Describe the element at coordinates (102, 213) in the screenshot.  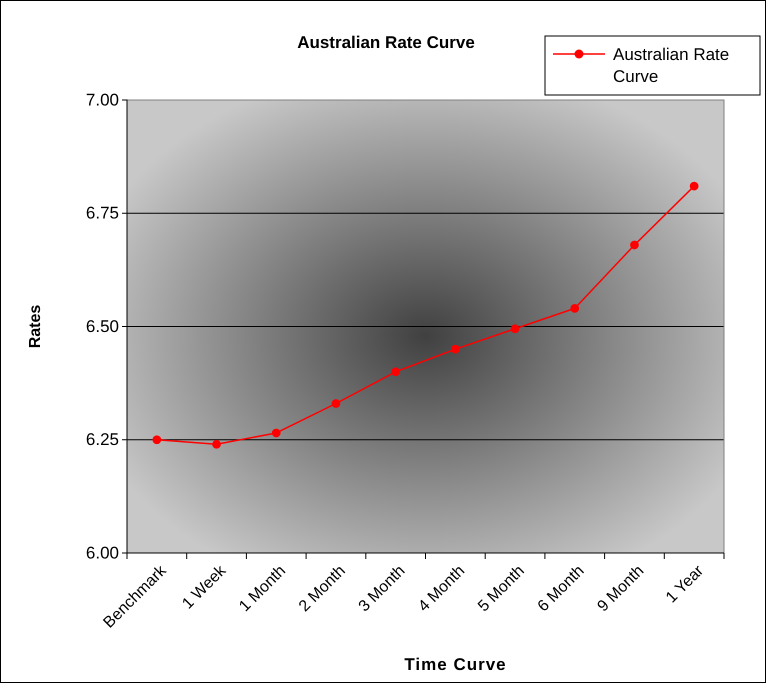
I see `y-tick-label: 6.75` at that location.